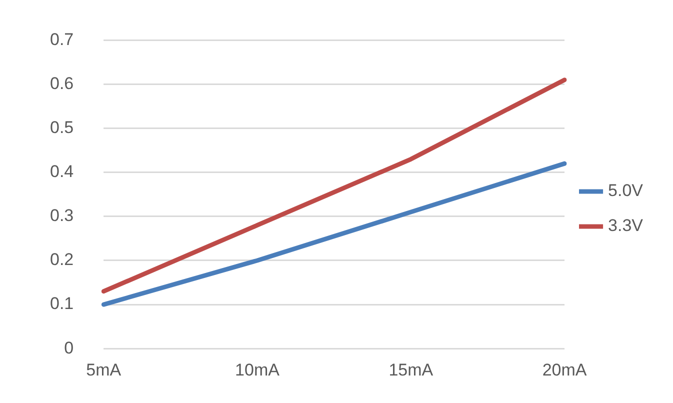 The image size is (673, 403). I want to click on x-tick-label: 10mA, so click(257, 370).